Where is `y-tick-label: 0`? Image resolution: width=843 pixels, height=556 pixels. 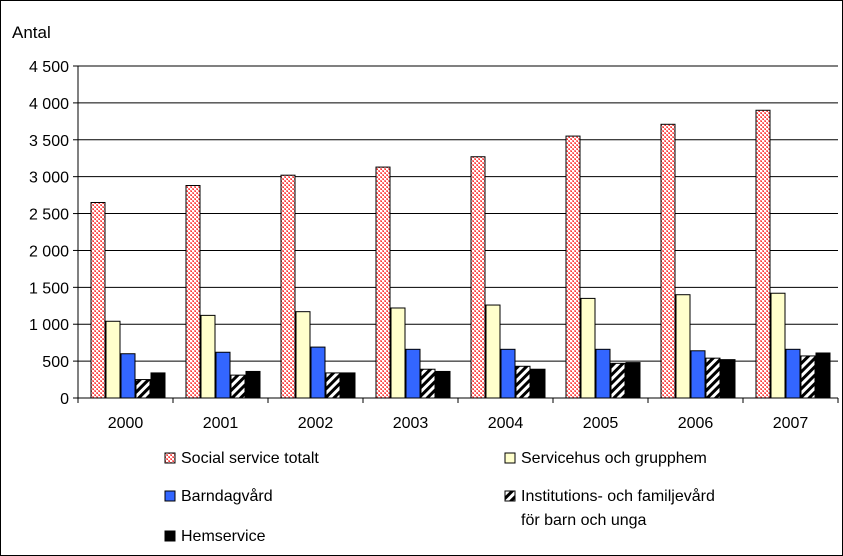 y-tick-label: 0 is located at coordinates (64, 399).